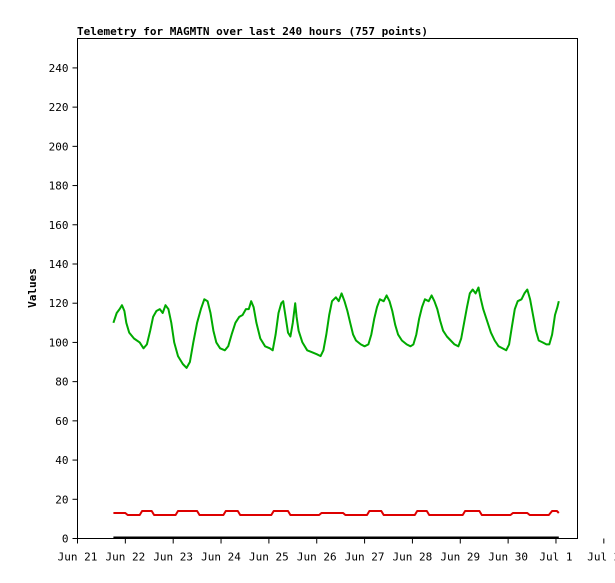 Image resolution: width=615 pixels, height=583 pixels. What do you see at coordinates (59, 303) in the screenshot?
I see `y-tick-label: 120` at bounding box center [59, 303].